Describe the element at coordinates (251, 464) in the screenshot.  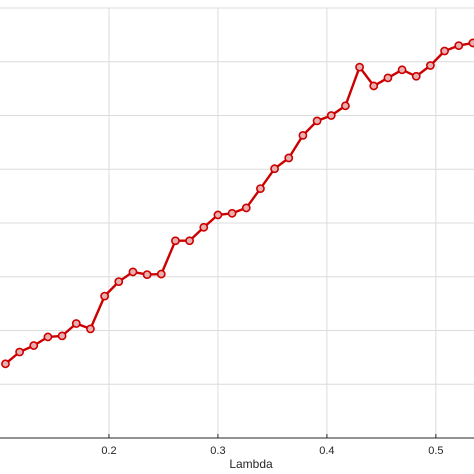
I see `x-axis-label: Lambda` at that location.